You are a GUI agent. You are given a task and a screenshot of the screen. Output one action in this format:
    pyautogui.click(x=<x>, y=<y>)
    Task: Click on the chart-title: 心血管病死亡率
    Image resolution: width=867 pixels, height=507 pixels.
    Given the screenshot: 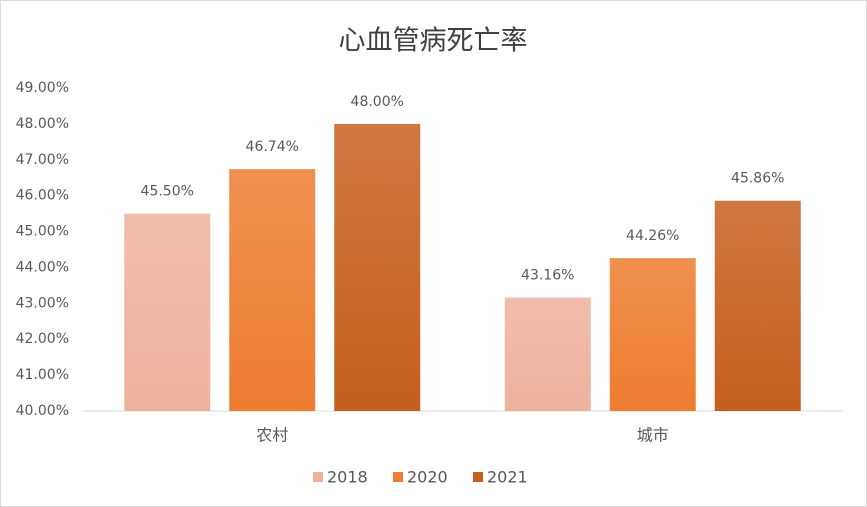 What is the action you would take?
    pyautogui.click(x=433, y=41)
    